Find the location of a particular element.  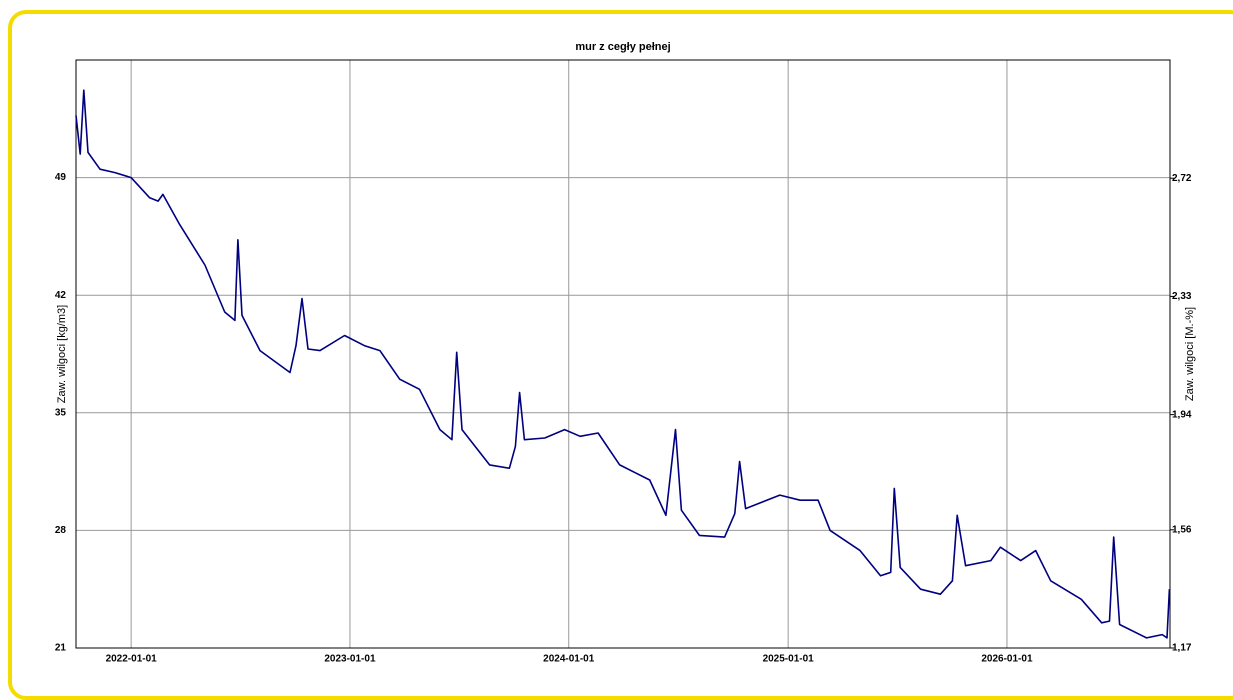

x-tick-label: 2023-01-01 is located at coordinates (350, 659).